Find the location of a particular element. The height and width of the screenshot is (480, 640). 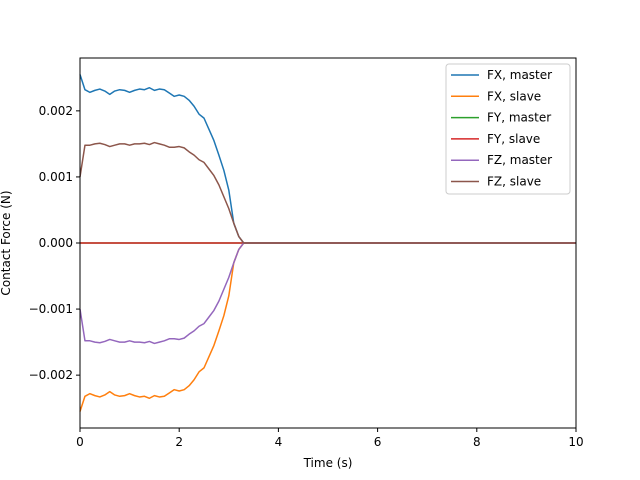

legend-label-fz-master: FZ, master is located at coordinates (519, 160).